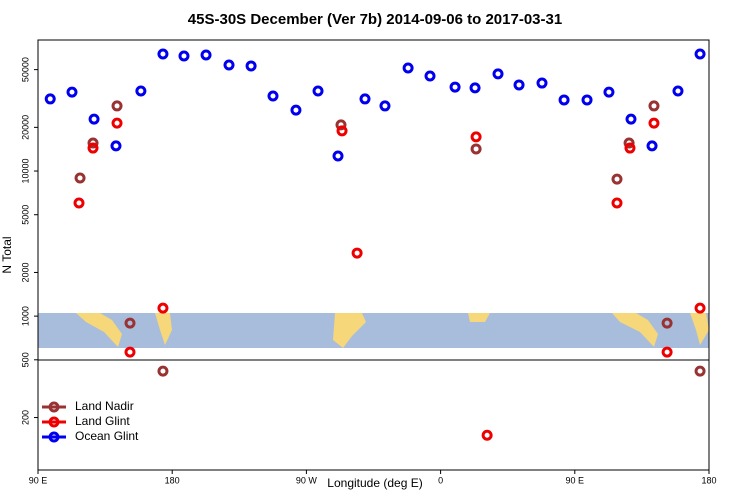 Image resolution: width=750 pixels, height=500 pixels. What do you see at coordinates (7, 254) in the screenshot?
I see `y-axis-label: N Total` at bounding box center [7, 254].